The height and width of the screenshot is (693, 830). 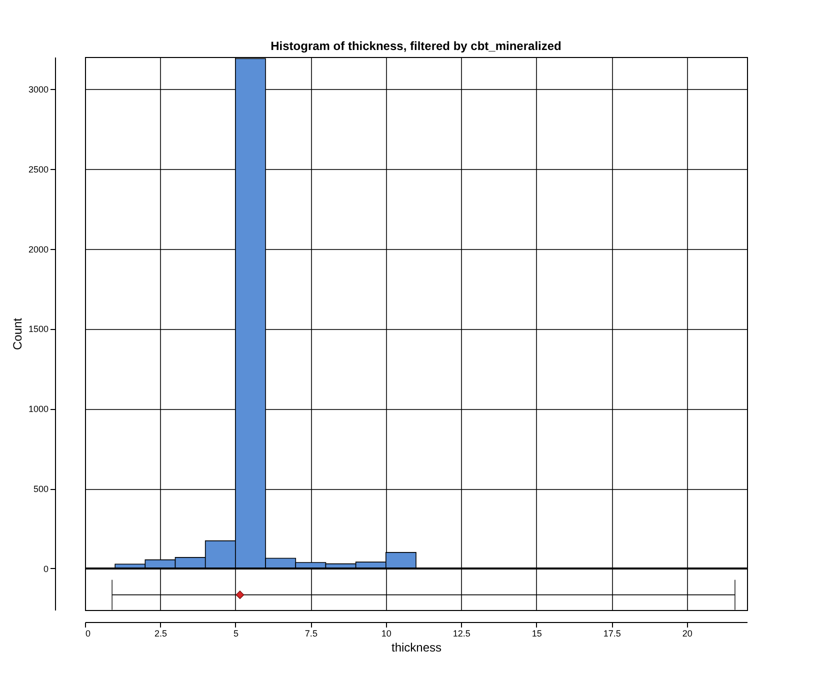 What do you see at coordinates (386, 633) in the screenshot?
I see `x-tick-label: 10` at bounding box center [386, 633].